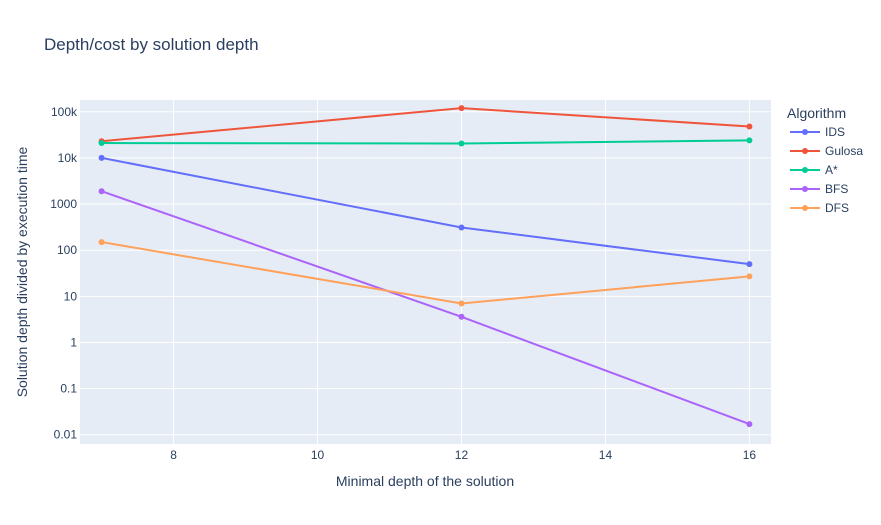  Describe the element at coordinates (425, 481) in the screenshot. I see `x-axis-title: Minimal depth of the solution` at that location.